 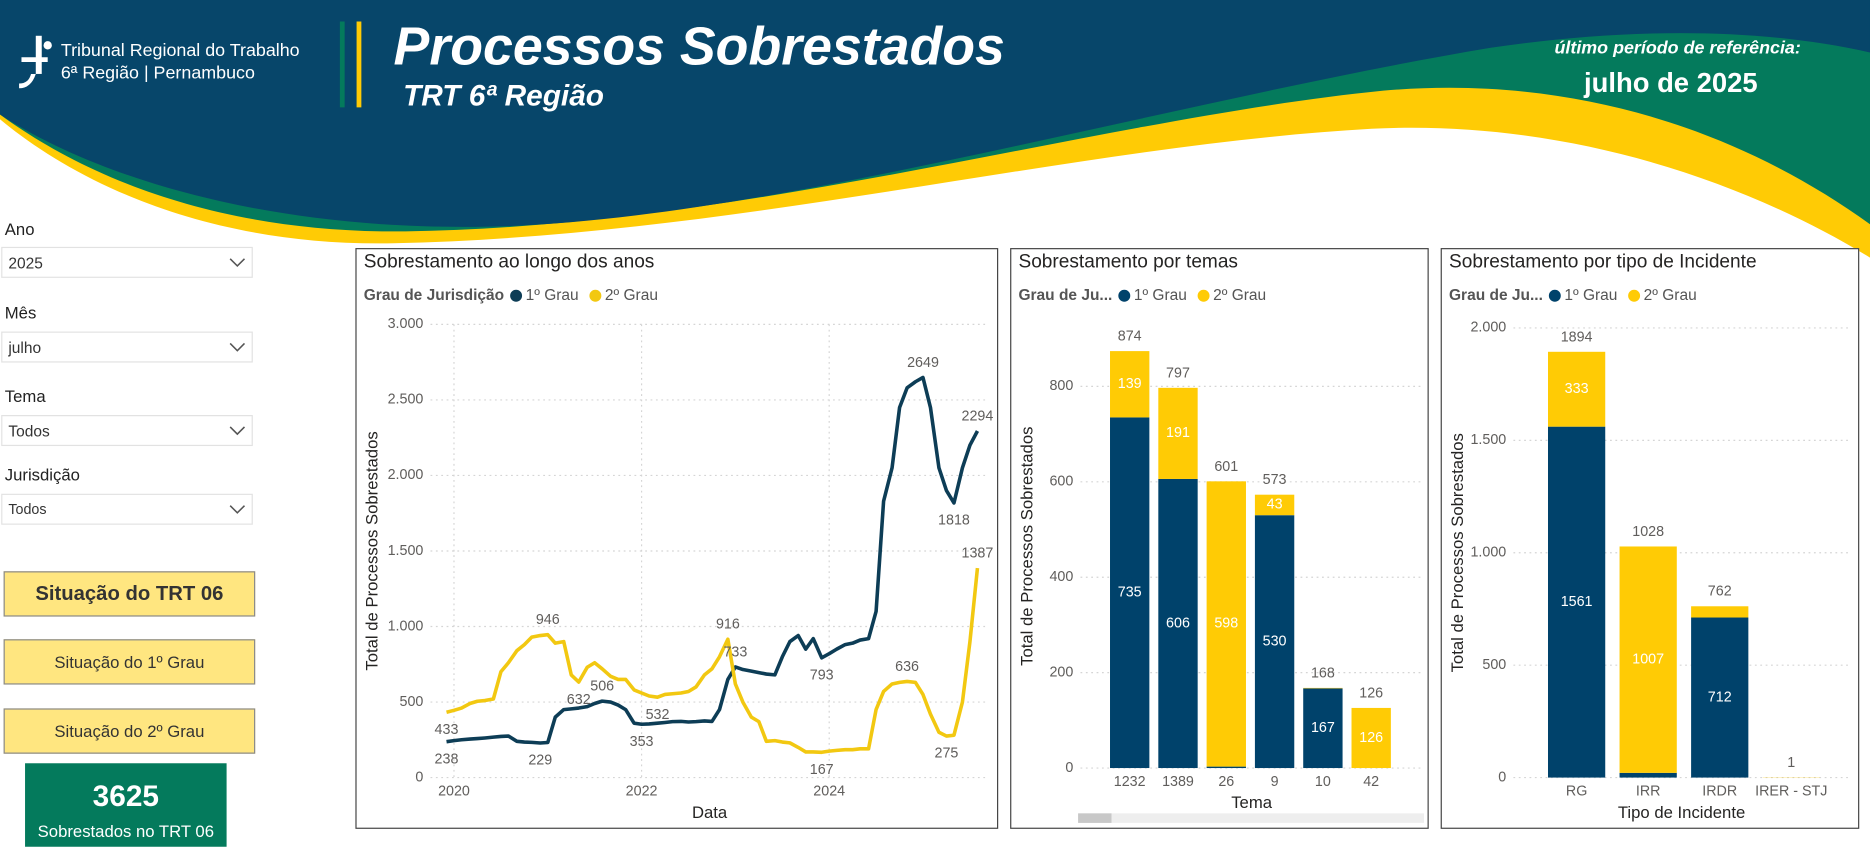 What do you see at coordinates (129, 662) in the screenshot?
I see `nav-button: Situação do 1º Grau` at bounding box center [129, 662].